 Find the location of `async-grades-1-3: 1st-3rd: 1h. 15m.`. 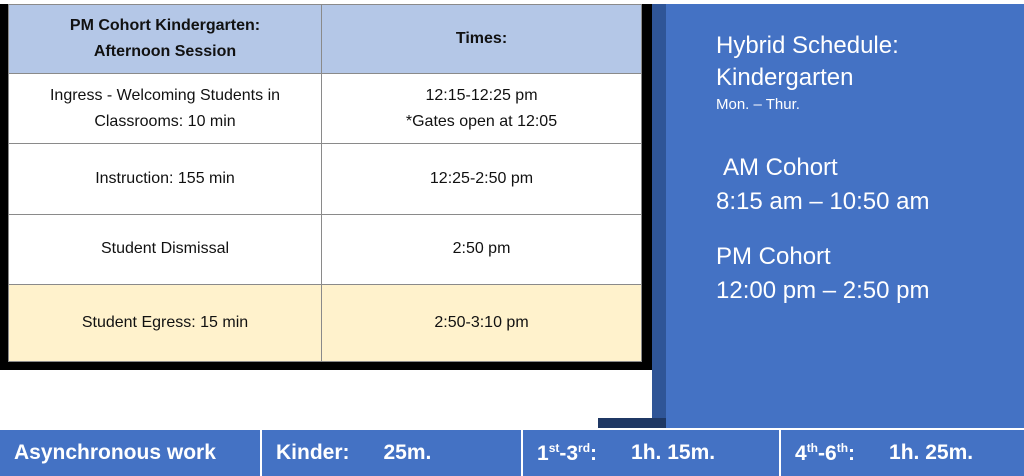

async-grades-1-3: 1st-3rd: 1h. 15m. is located at coordinates (652, 453).